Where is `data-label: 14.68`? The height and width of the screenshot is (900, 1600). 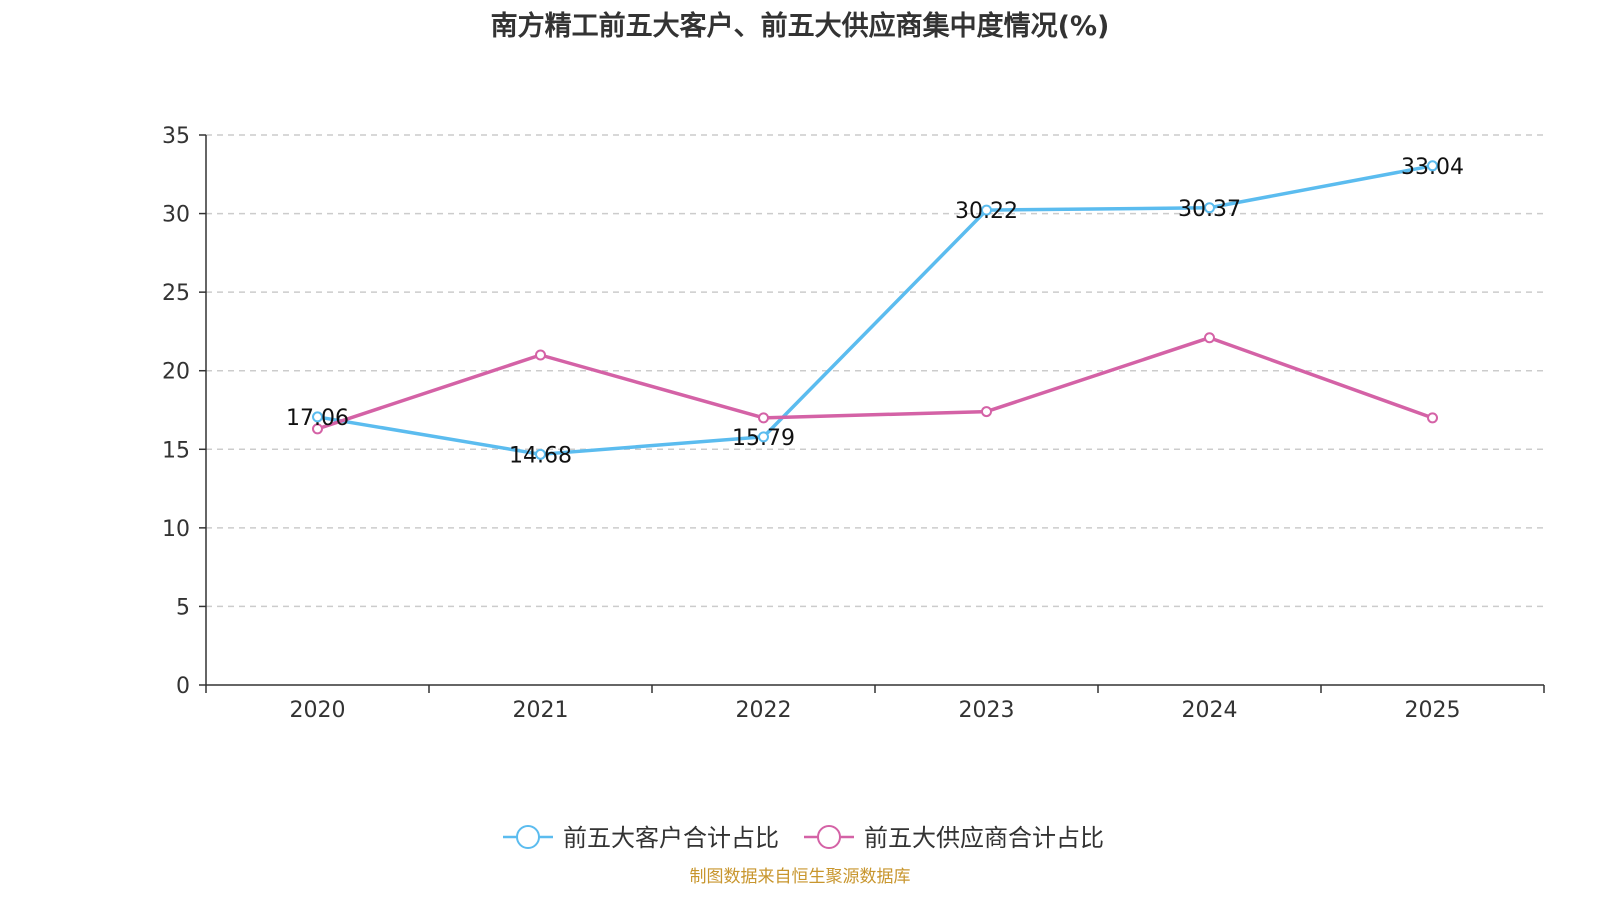
data-label: 14.68 is located at coordinates (540, 455).